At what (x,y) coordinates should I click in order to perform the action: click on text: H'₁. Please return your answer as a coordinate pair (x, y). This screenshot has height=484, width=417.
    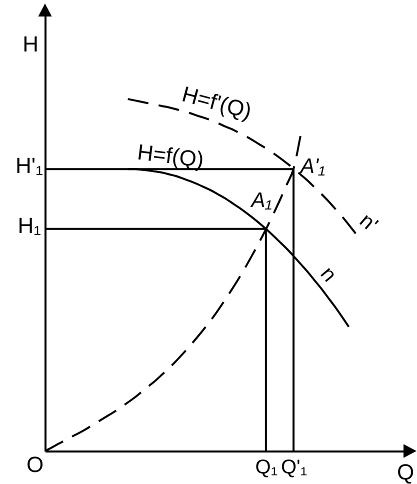
    Looking at the image, I should click on (29, 165).